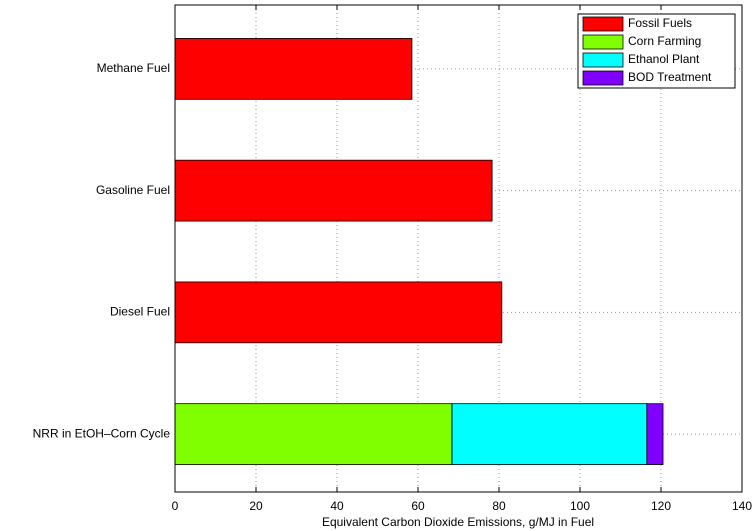 The height and width of the screenshot is (531, 754). What do you see at coordinates (661, 506) in the screenshot?
I see `x-tick-label: 120` at bounding box center [661, 506].